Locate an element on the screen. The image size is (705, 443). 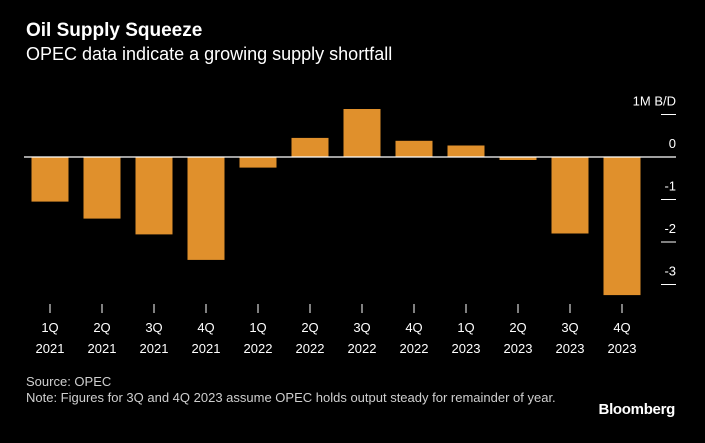
chart-title: Oil Supply Squeeze is located at coordinates (114, 30).